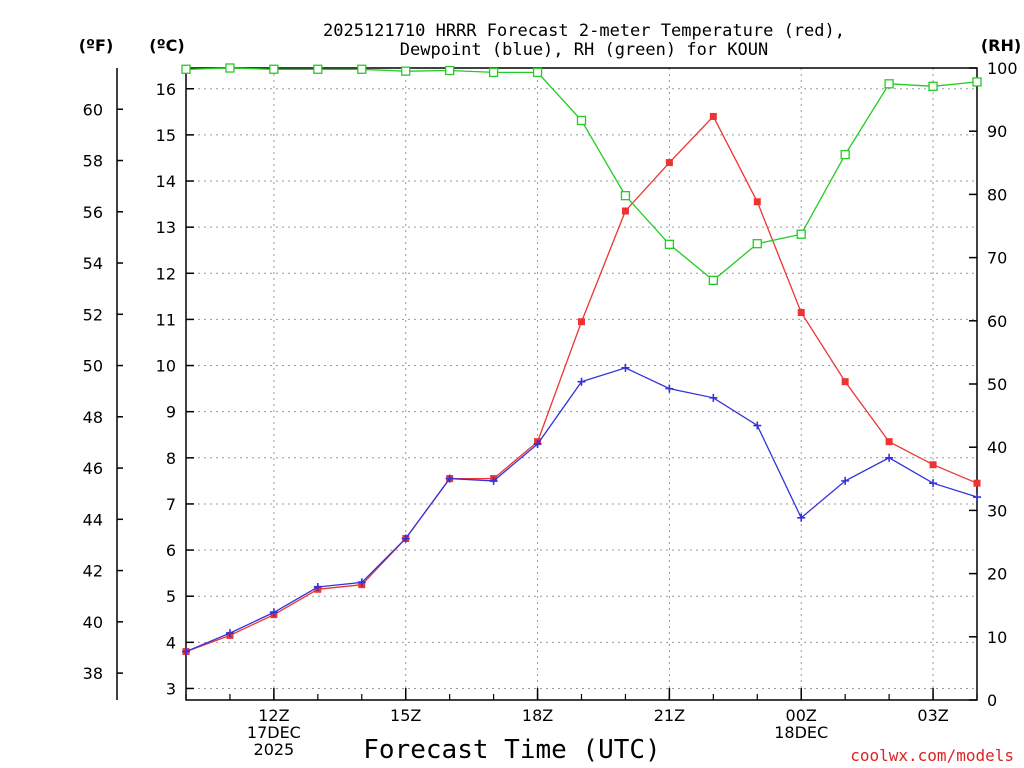 Image resolution: width=1024 pixels, height=768 pixels. I want to click on rh-tick-label: 90, so click(997, 131).